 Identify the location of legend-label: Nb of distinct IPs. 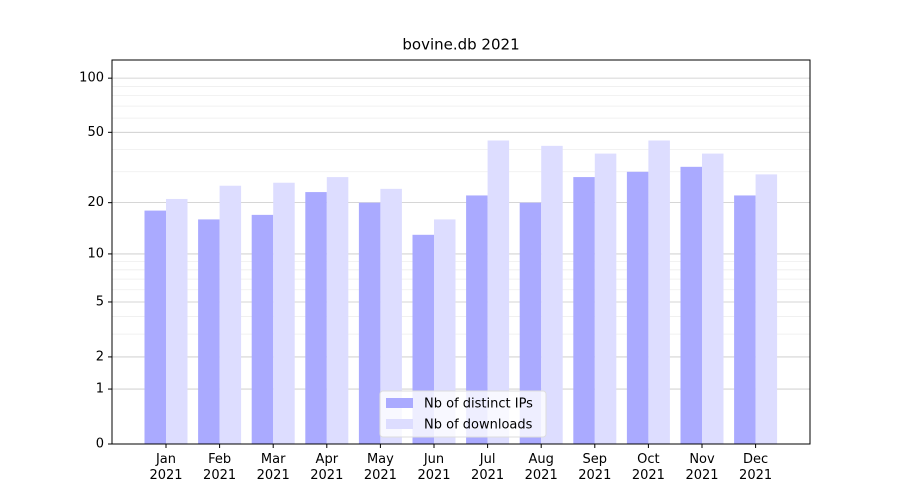
(478, 404).